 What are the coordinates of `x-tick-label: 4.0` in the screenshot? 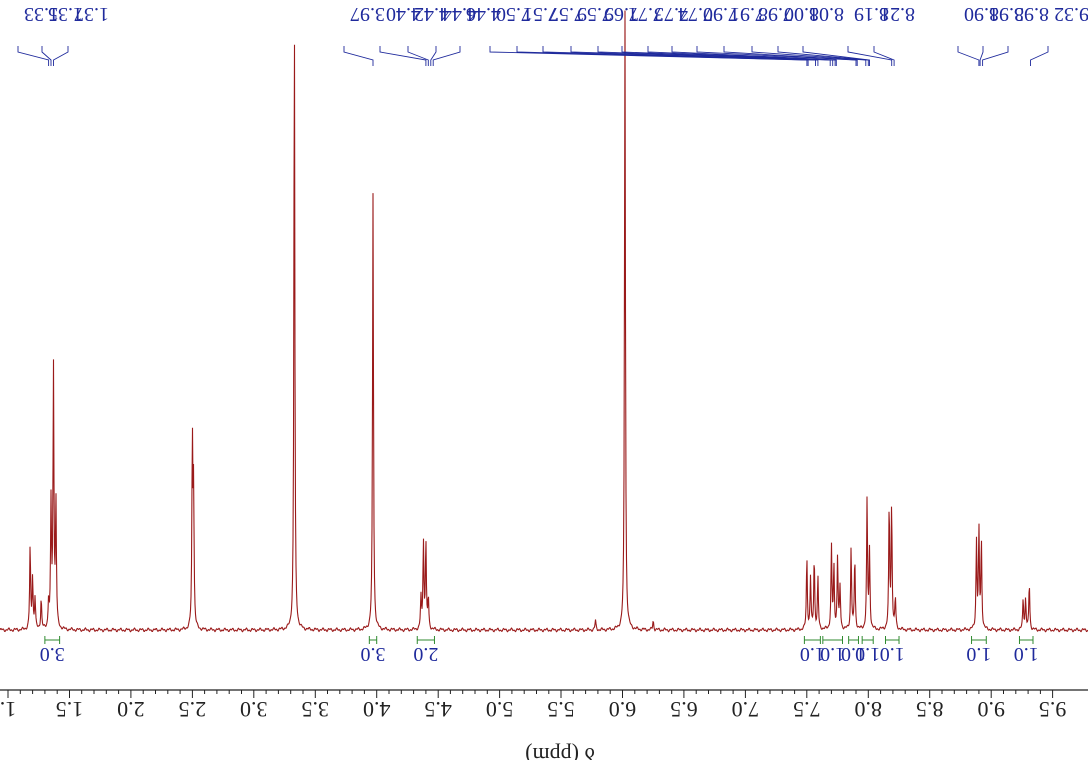 It's located at (377, 709).